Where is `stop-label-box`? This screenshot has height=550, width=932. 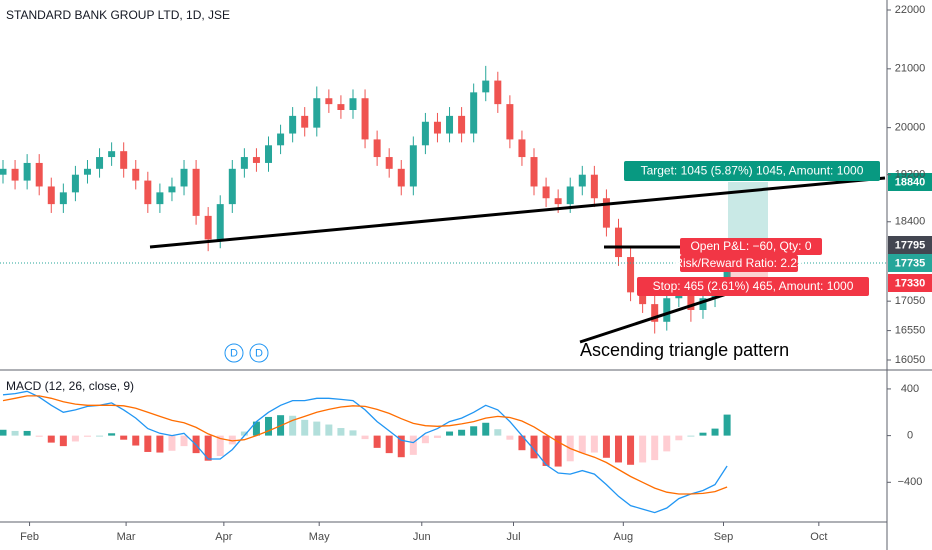
stop-label-box is located at coordinates (753, 286).